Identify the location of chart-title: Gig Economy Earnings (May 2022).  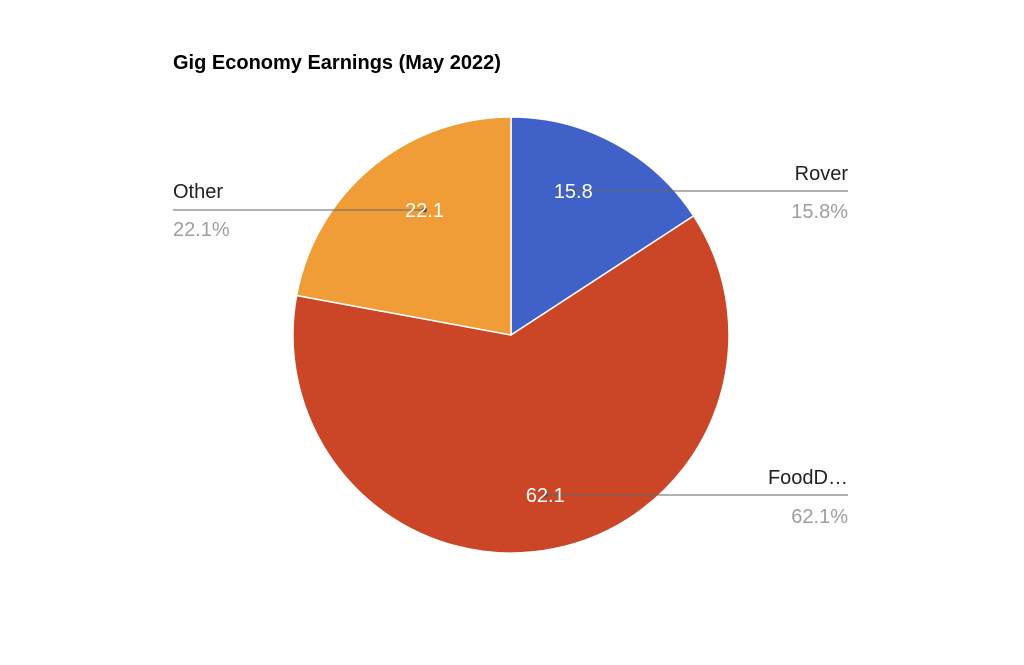
(337, 63).